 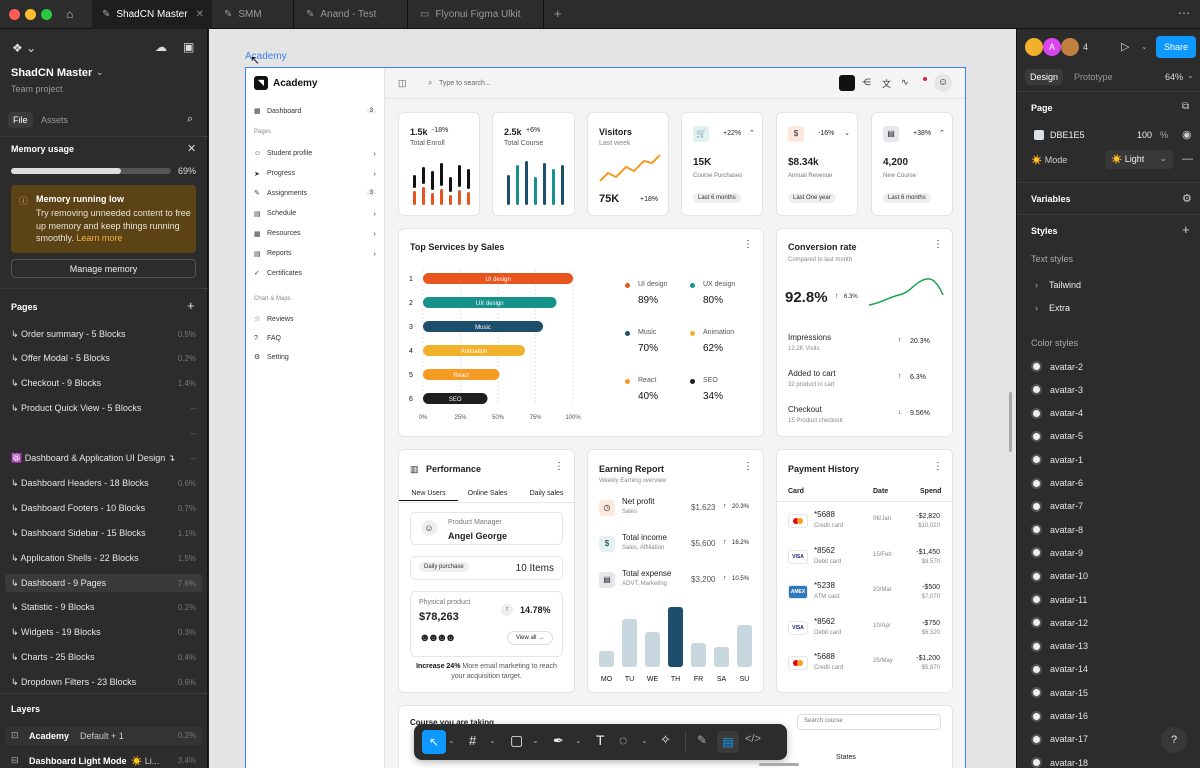 I want to click on home-icon: ⌂, so click(x=70, y=14).